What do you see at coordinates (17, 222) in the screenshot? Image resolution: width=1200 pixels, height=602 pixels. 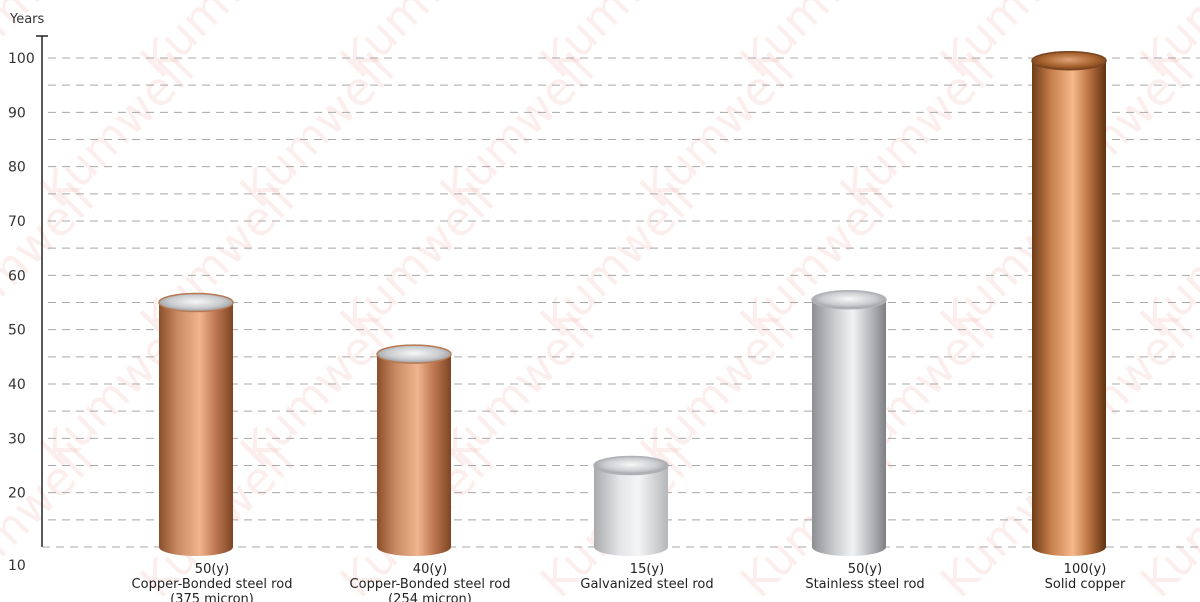 I see `y-tick-label: 70` at bounding box center [17, 222].